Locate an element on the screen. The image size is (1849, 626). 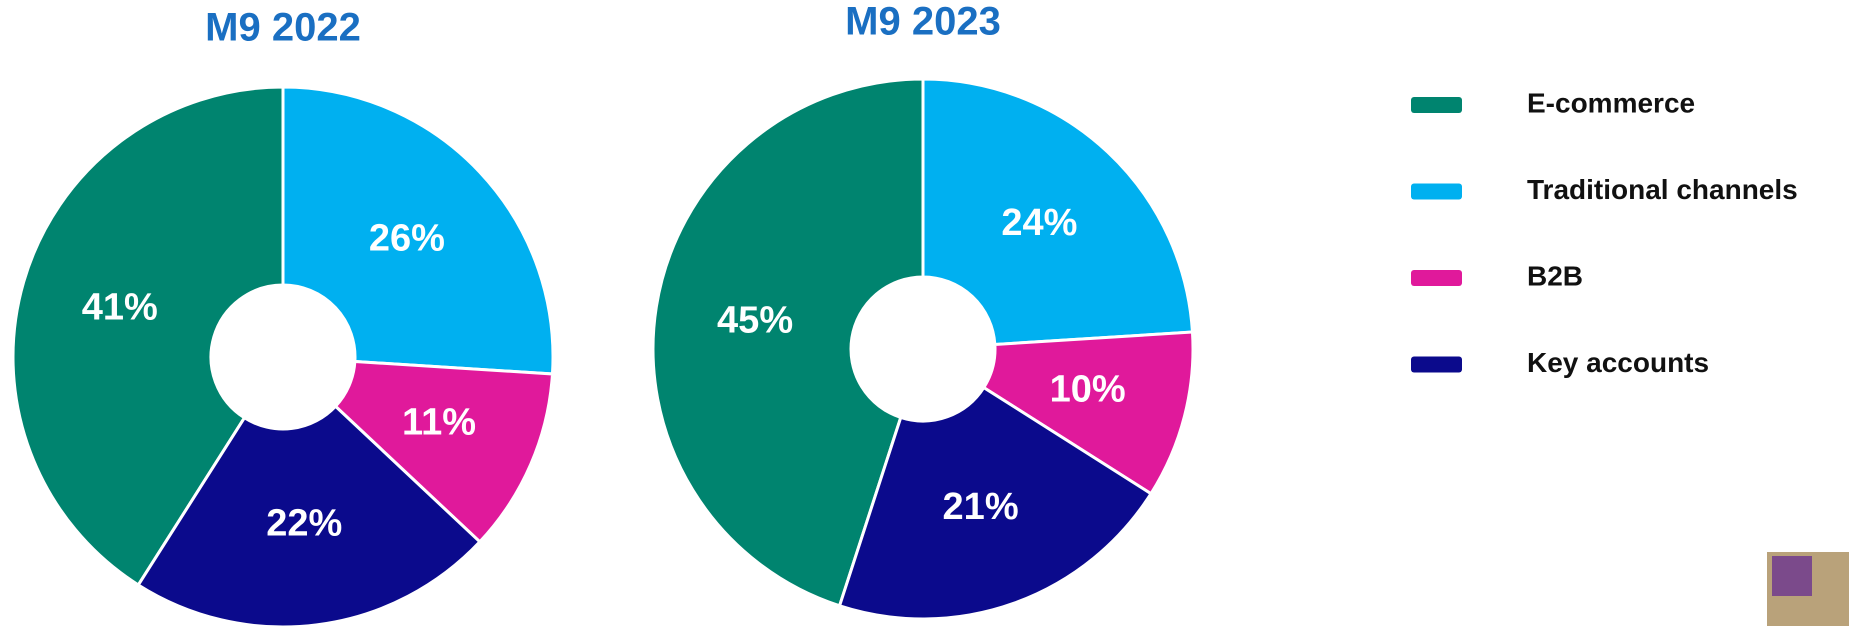
value-label: 26% is located at coordinates (407, 239).